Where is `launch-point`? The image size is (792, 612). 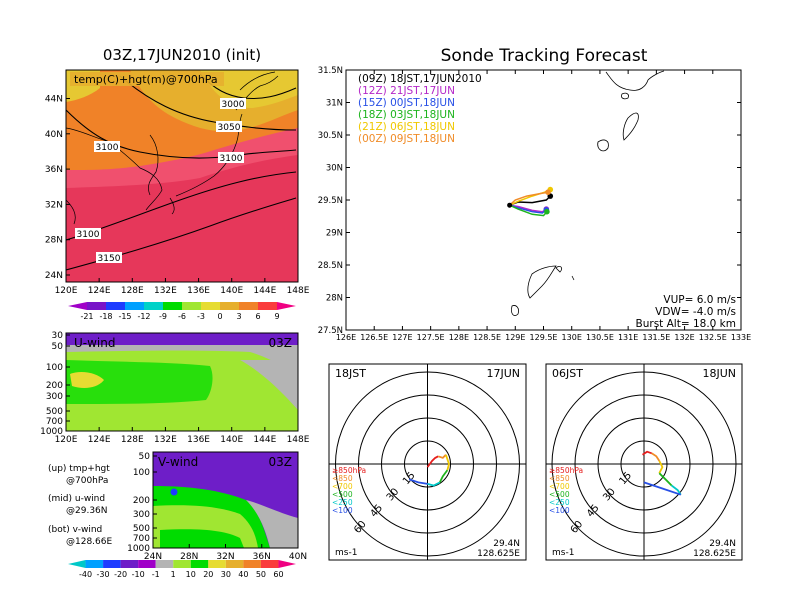
launch-point is located at coordinates (510, 205).